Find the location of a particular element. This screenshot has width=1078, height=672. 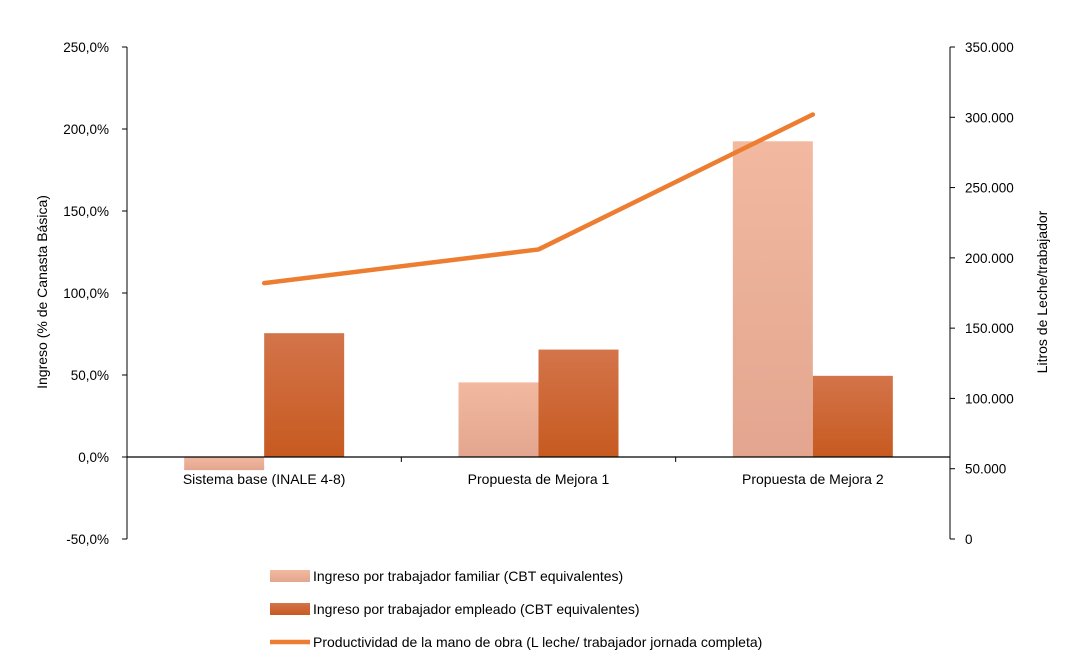

category-label: Propuesta de Mejora 1 is located at coordinates (539, 479).